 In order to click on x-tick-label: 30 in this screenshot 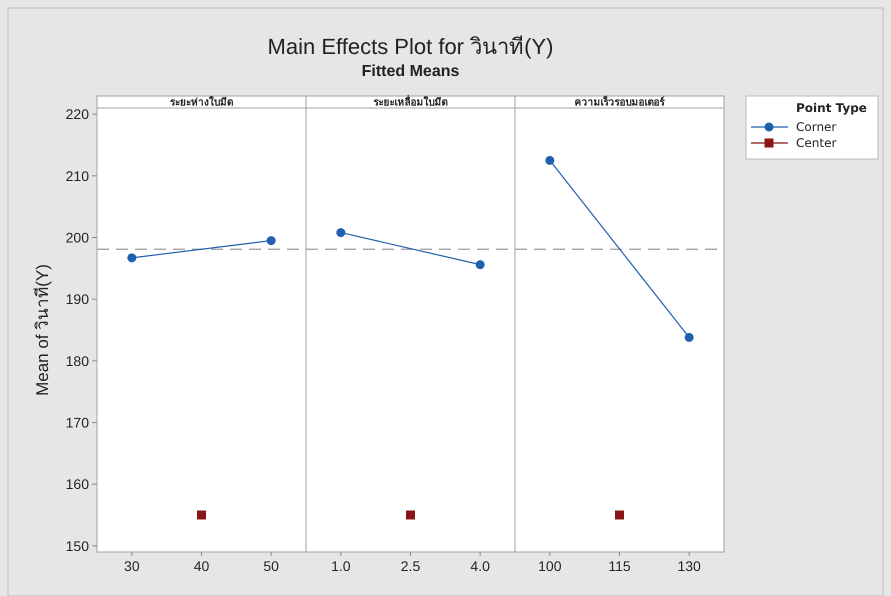, I will do `click(132, 566)`.